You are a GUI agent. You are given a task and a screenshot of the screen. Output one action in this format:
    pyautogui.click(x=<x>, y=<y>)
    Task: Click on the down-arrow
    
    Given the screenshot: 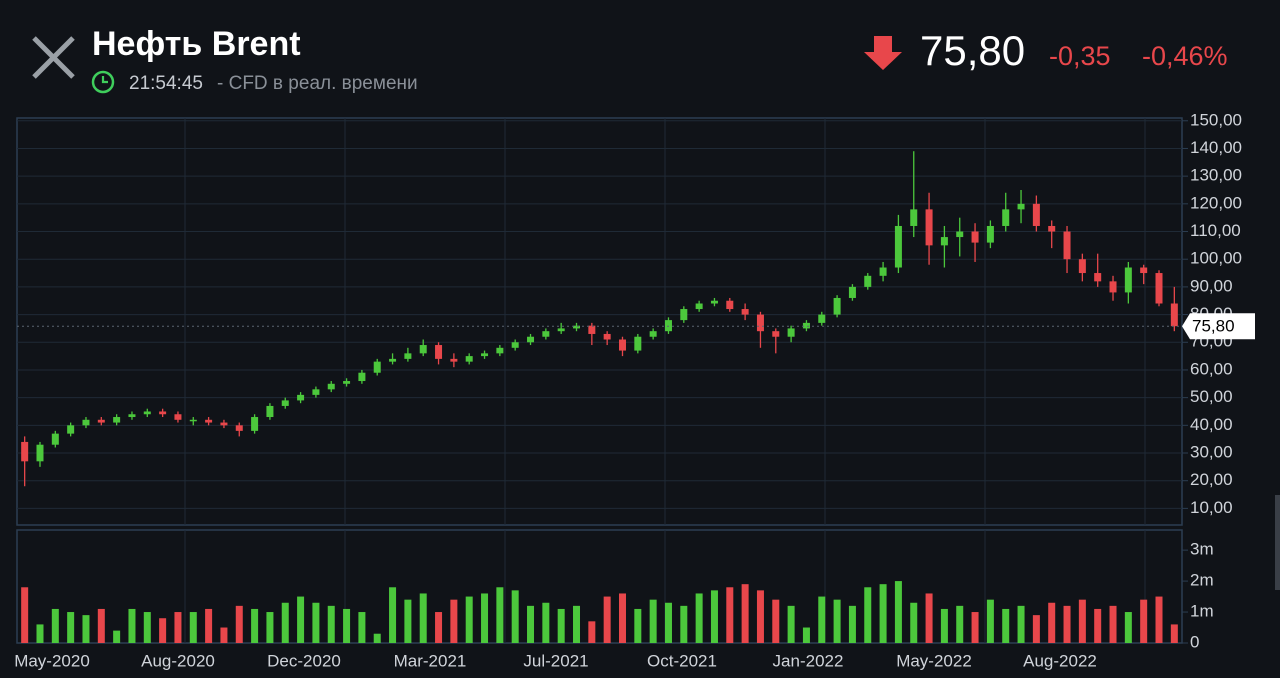 What is the action you would take?
    pyautogui.click(x=883, y=53)
    